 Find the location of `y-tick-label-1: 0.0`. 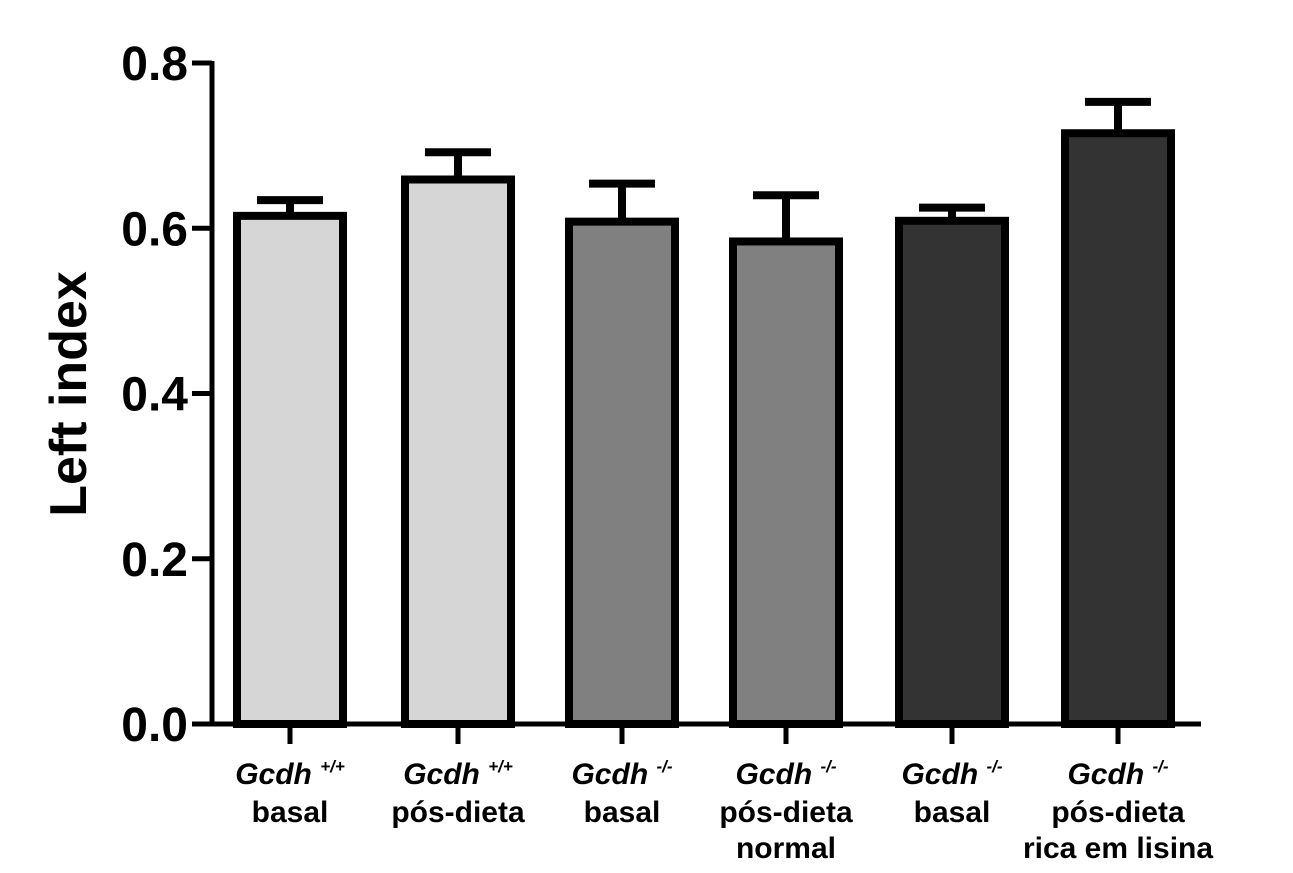

y-tick-label-1: 0.0 is located at coordinates (154, 725).